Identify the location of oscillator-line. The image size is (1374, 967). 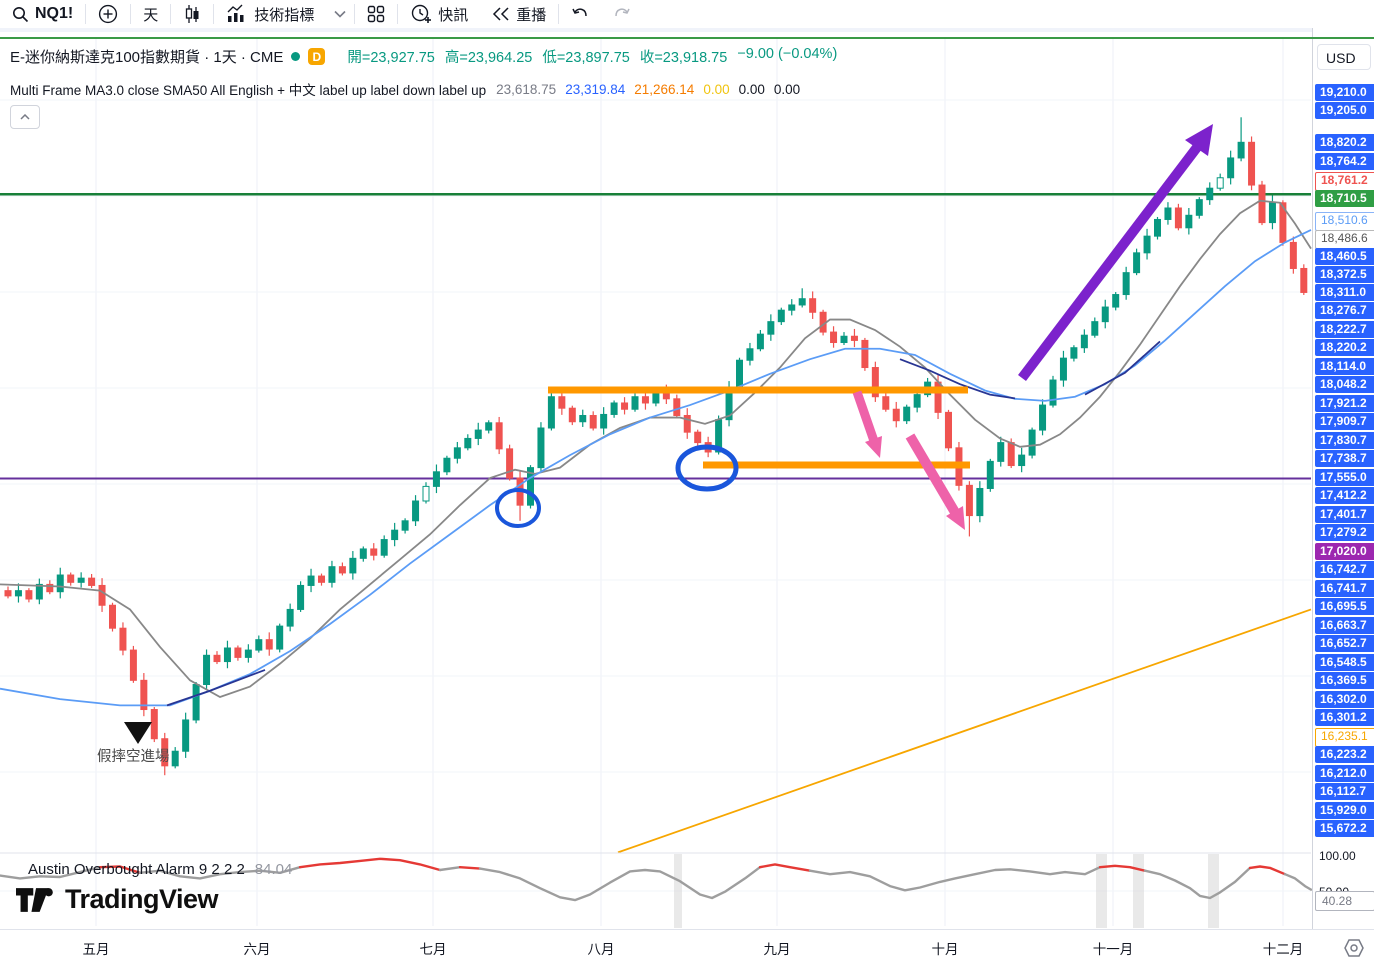
(450, 869).